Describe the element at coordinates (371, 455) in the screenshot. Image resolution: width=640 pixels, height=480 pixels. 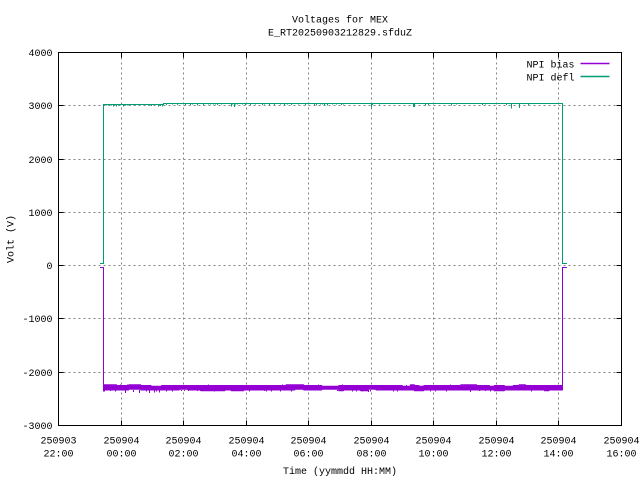
I see `svg-text: 08:00` at that location.